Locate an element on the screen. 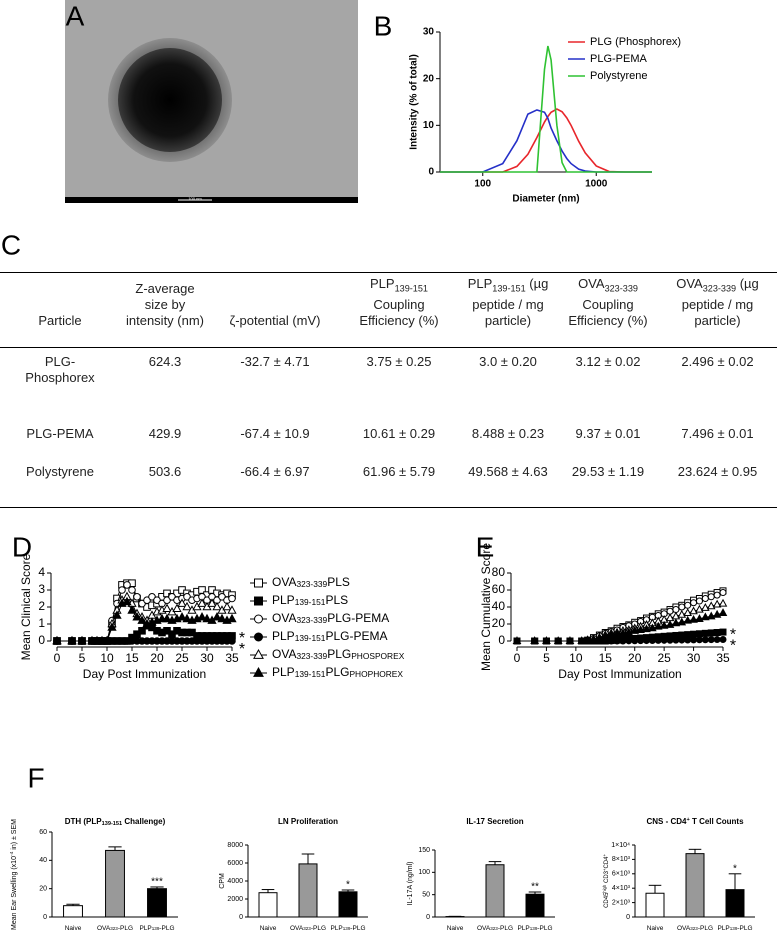 Image resolution: width=777 pixels, height=943 pixels. text-part: DTH (PLP is located at coordinates (84, 821).